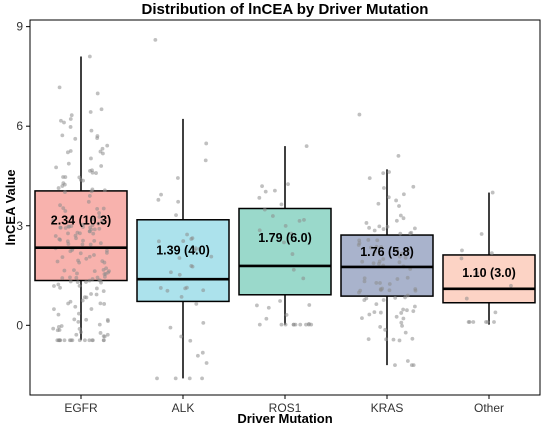 Image resolution: width=550 pixels, height=428 pixels. I want to click on median-annotation: 2.34 (10.3), so click(81, 220).